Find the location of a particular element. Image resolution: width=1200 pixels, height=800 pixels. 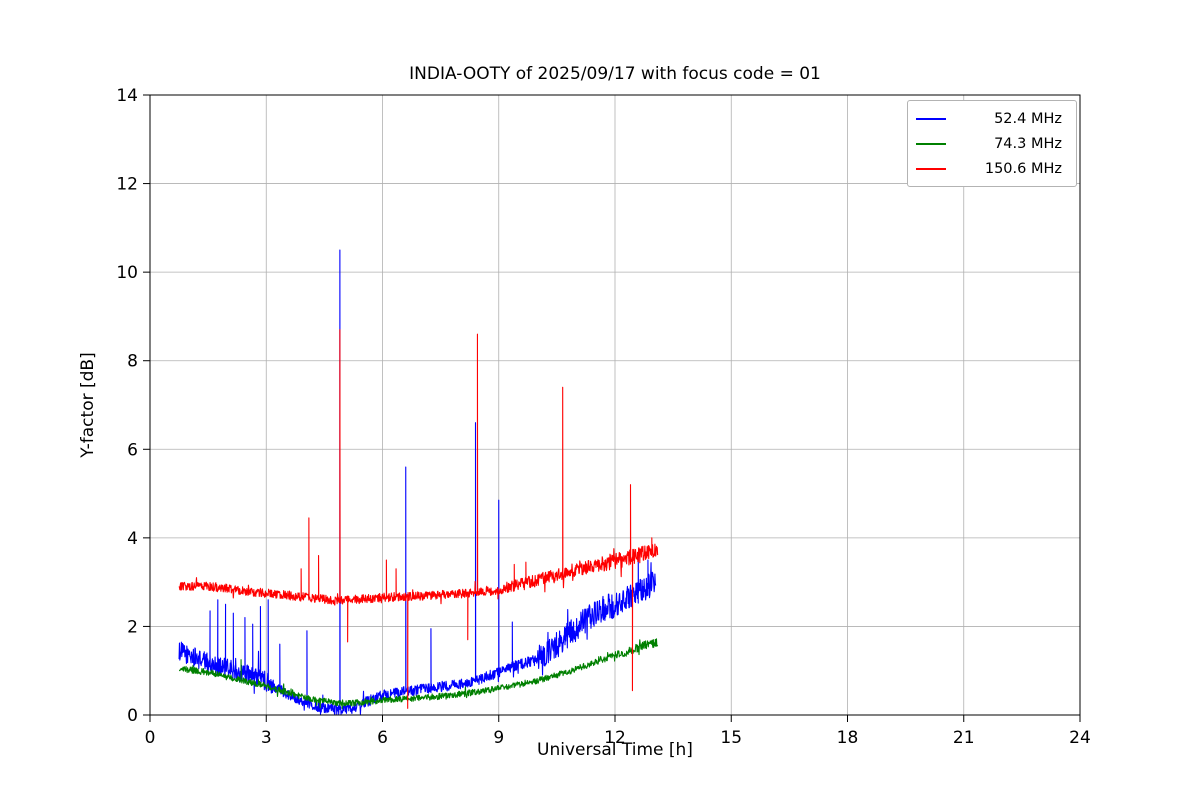

y-tick-label: 8 is located at coordinates (132, 362).